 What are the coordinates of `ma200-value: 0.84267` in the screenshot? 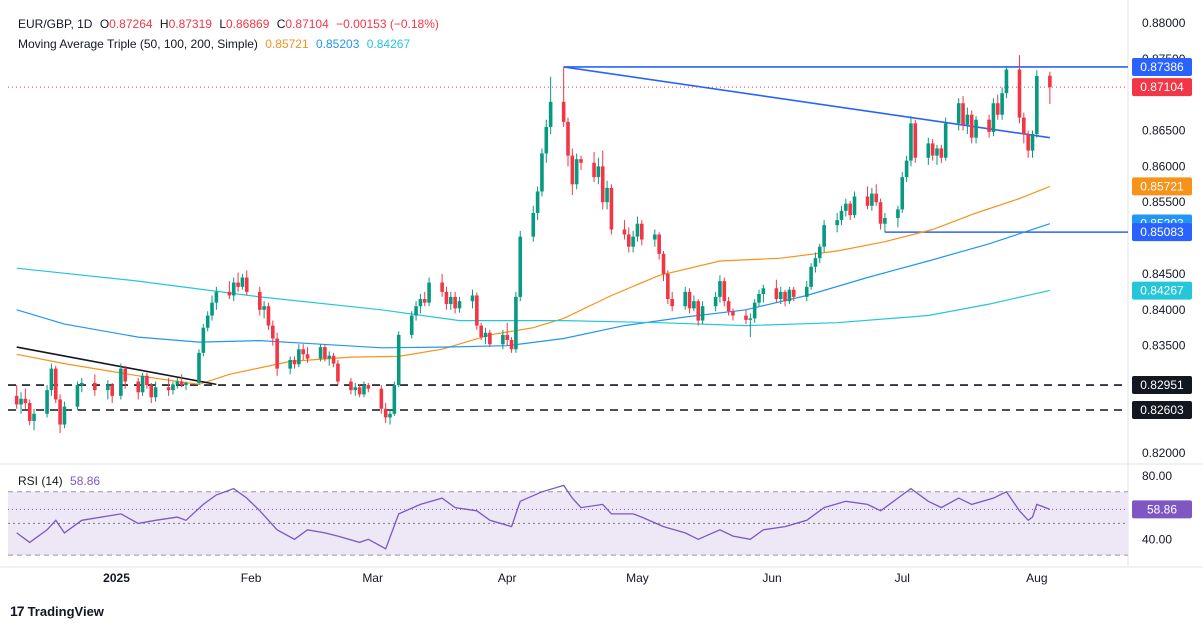 It's located at (388, 44).